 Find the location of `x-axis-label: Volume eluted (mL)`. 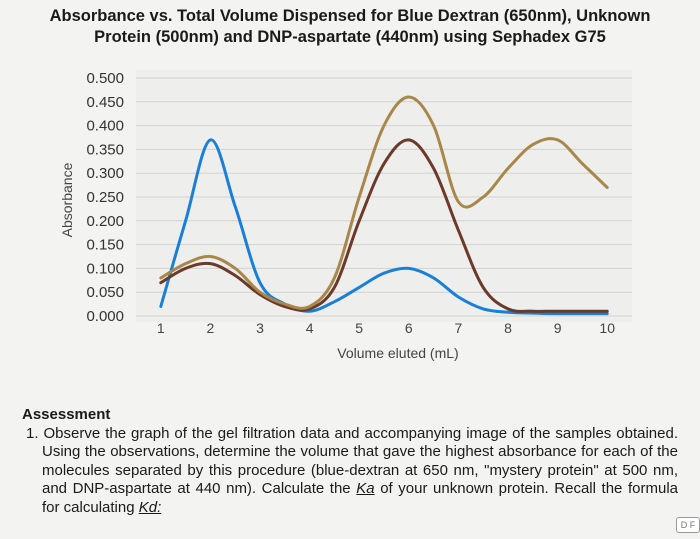

x-axis-label: Volume eluted (mL) is located at coordinates (397, 353).